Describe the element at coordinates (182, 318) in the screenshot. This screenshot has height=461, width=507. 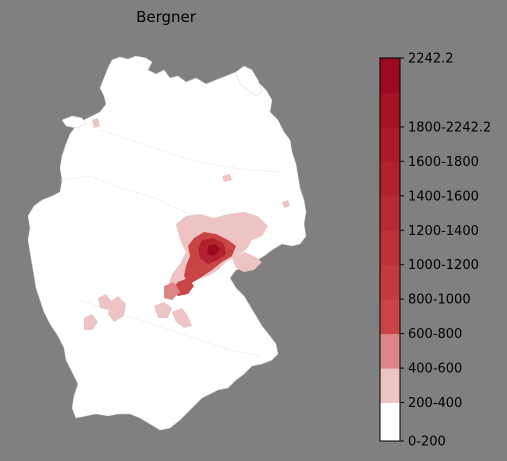
I see `region-bavaria-n2` at that location.